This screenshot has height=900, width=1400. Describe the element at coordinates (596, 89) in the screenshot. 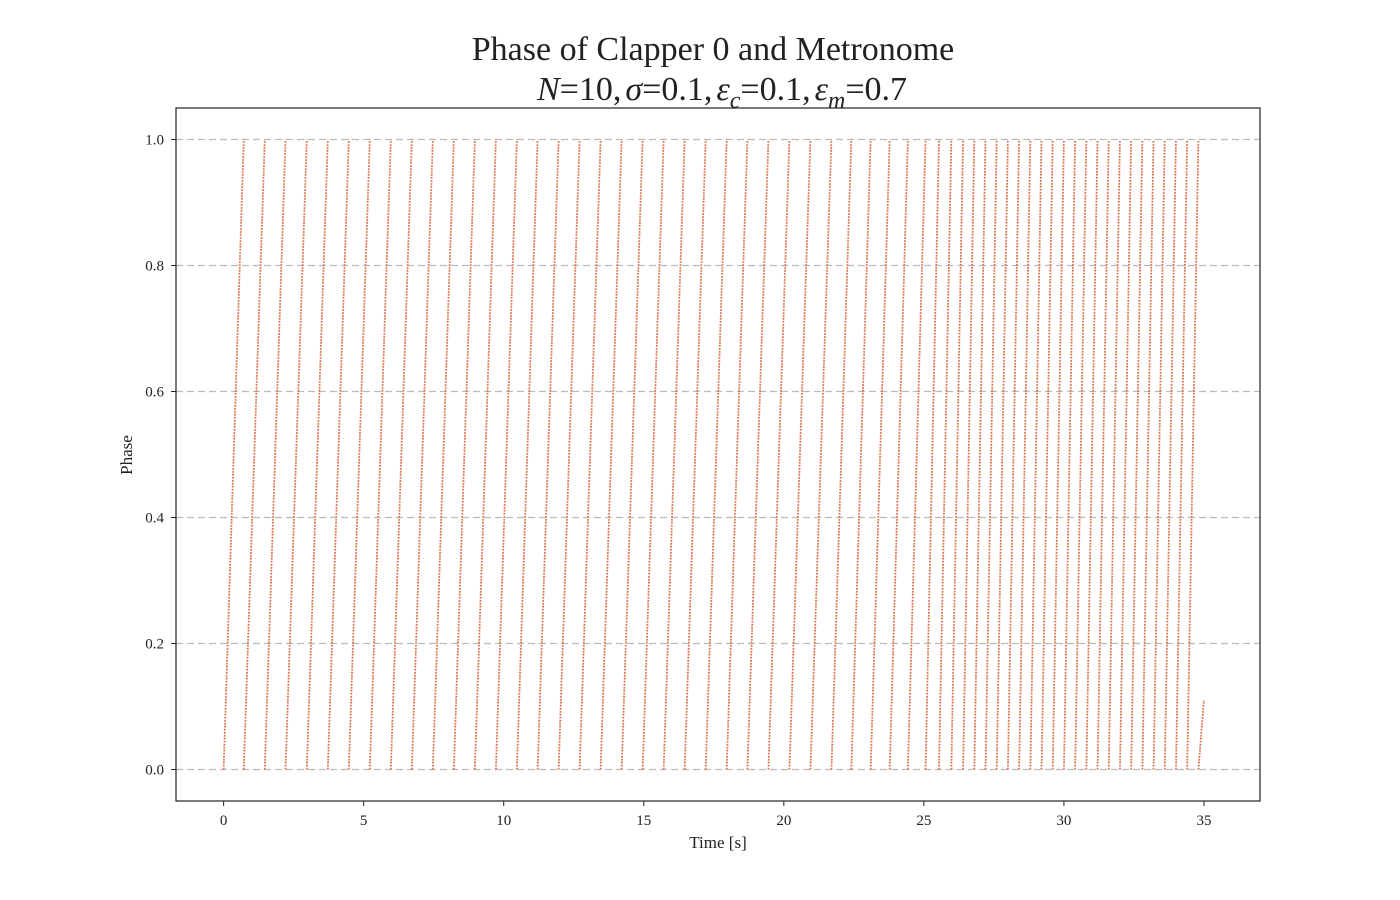

I see `param-n-value: 10` at that location.